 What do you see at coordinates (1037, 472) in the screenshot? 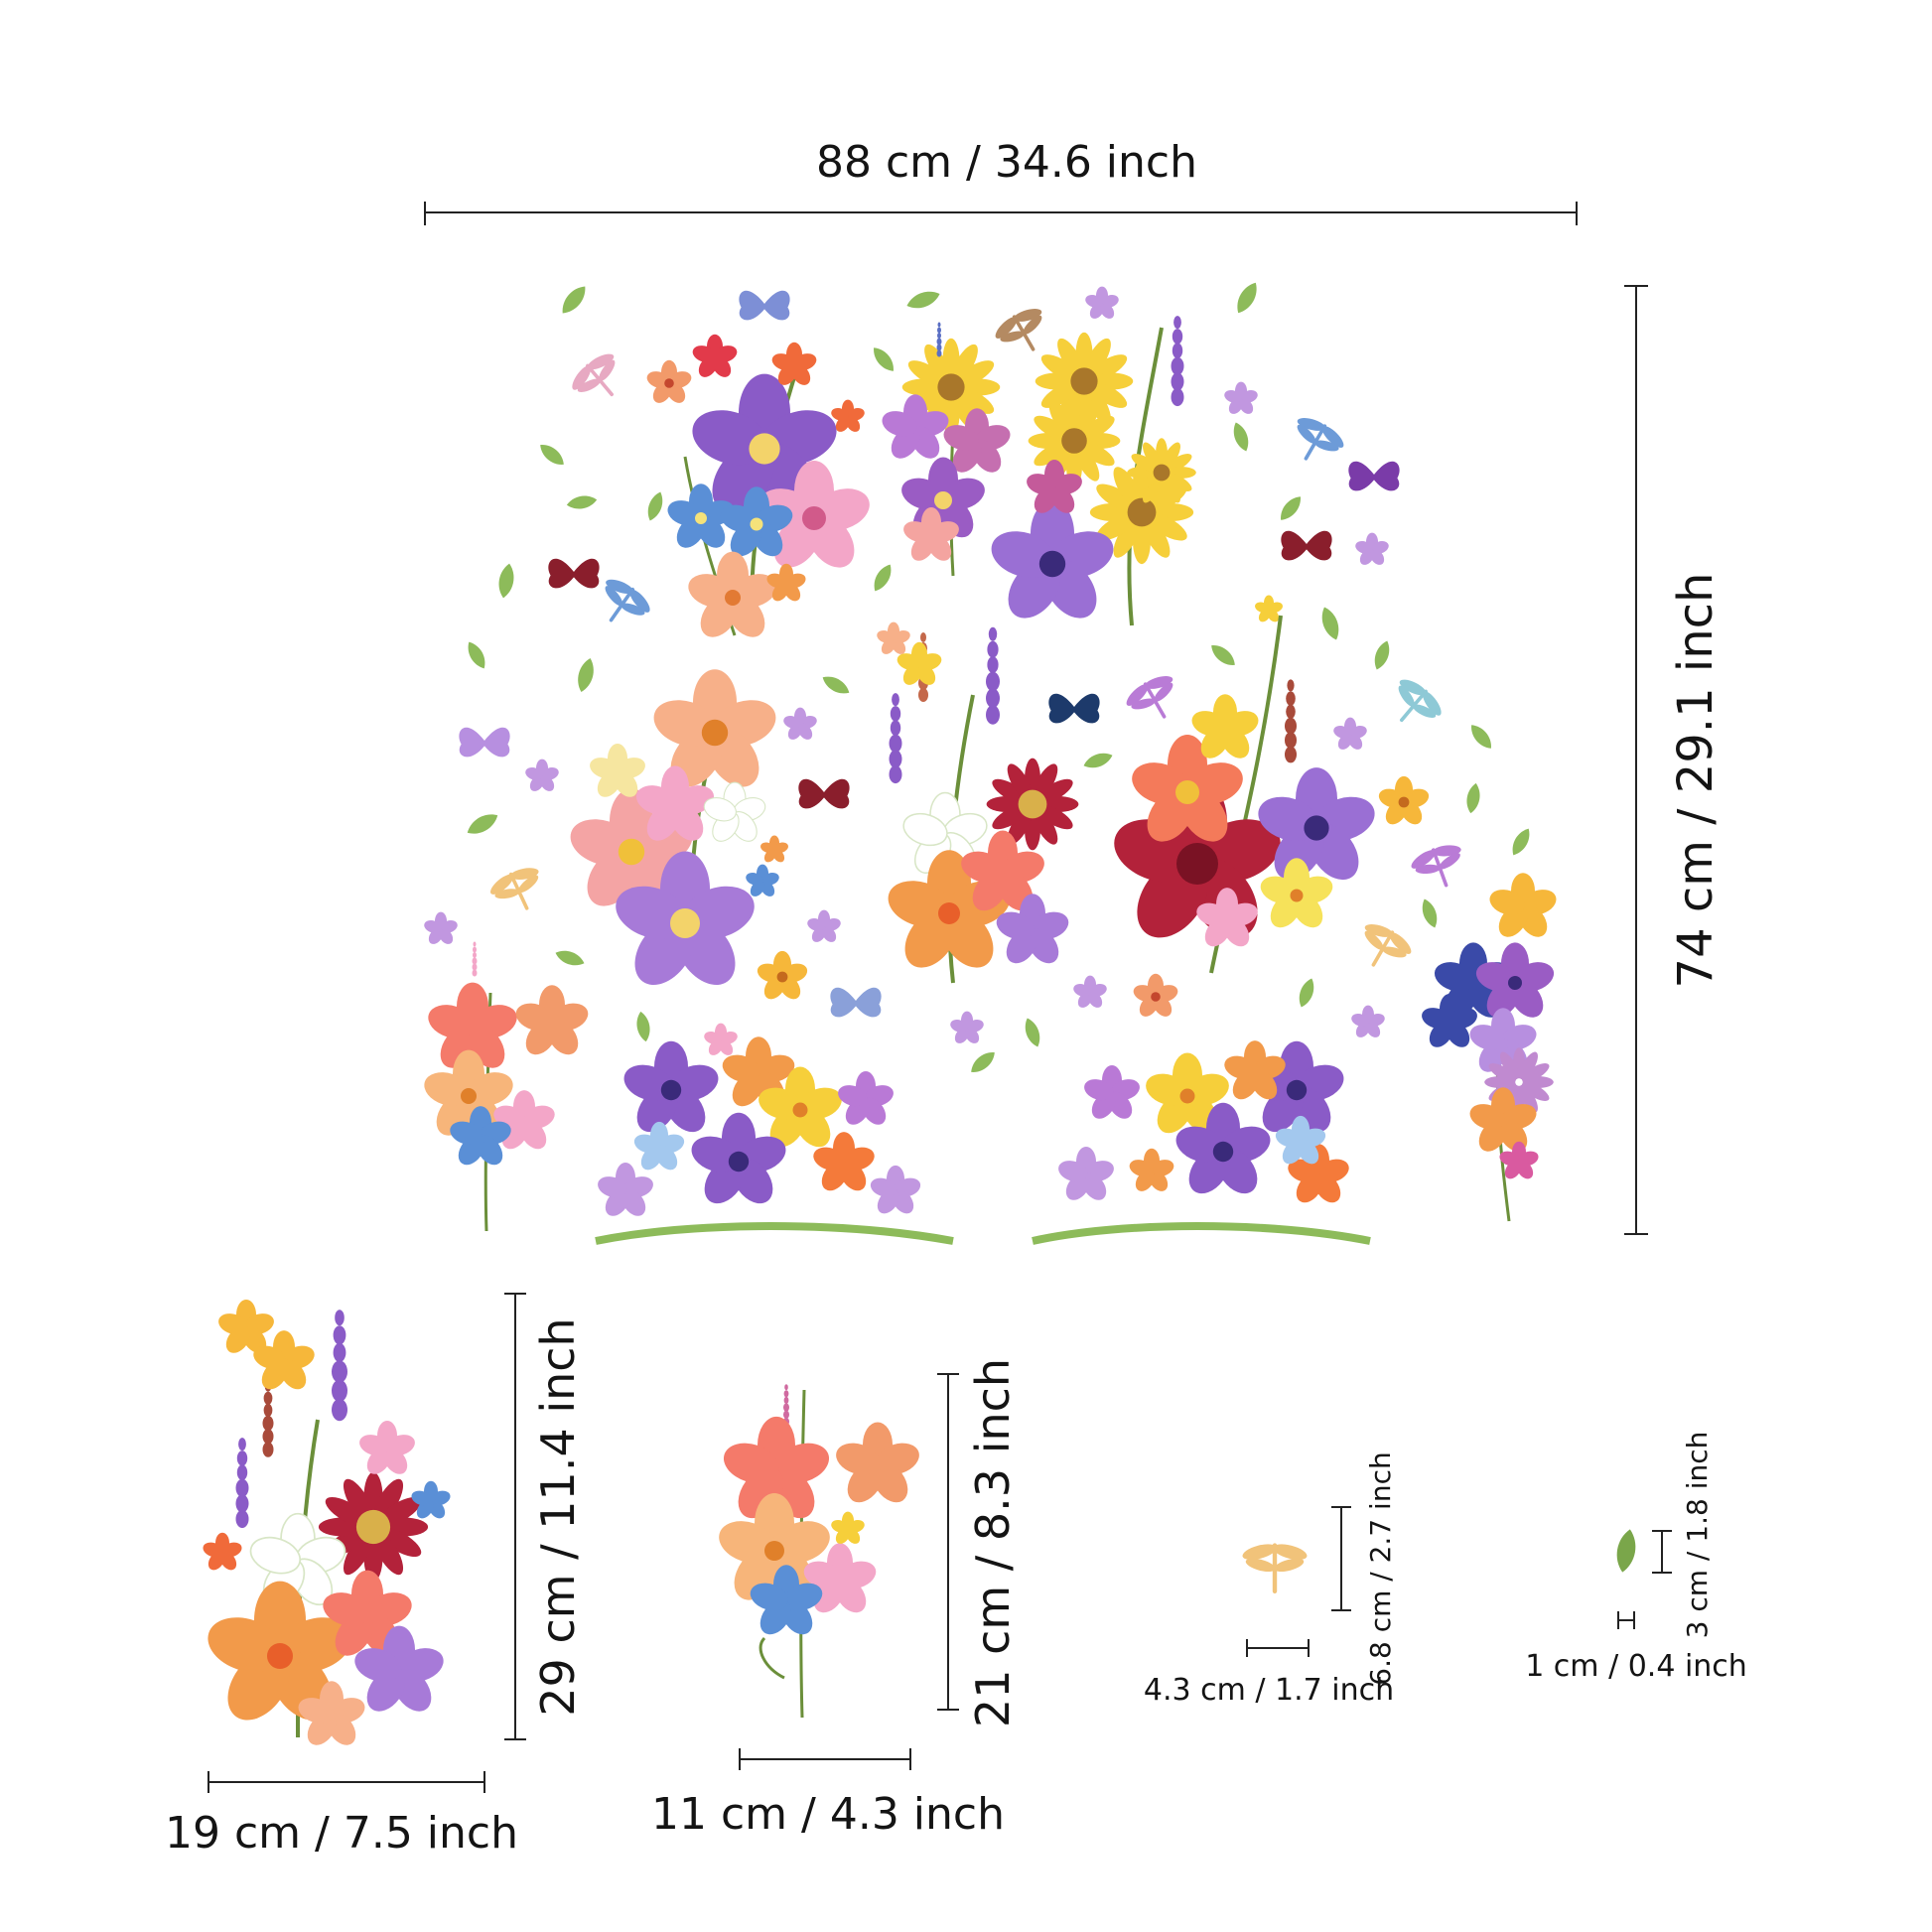
I see `bouquet-yellow-daisies` at bounding box center [1037, 472].